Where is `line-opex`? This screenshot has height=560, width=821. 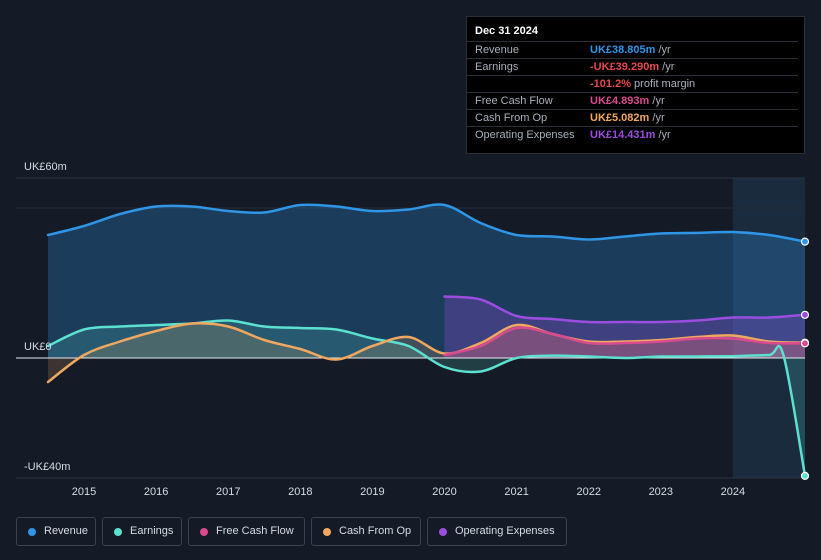 line-opex is located at coordinates (625, 309).